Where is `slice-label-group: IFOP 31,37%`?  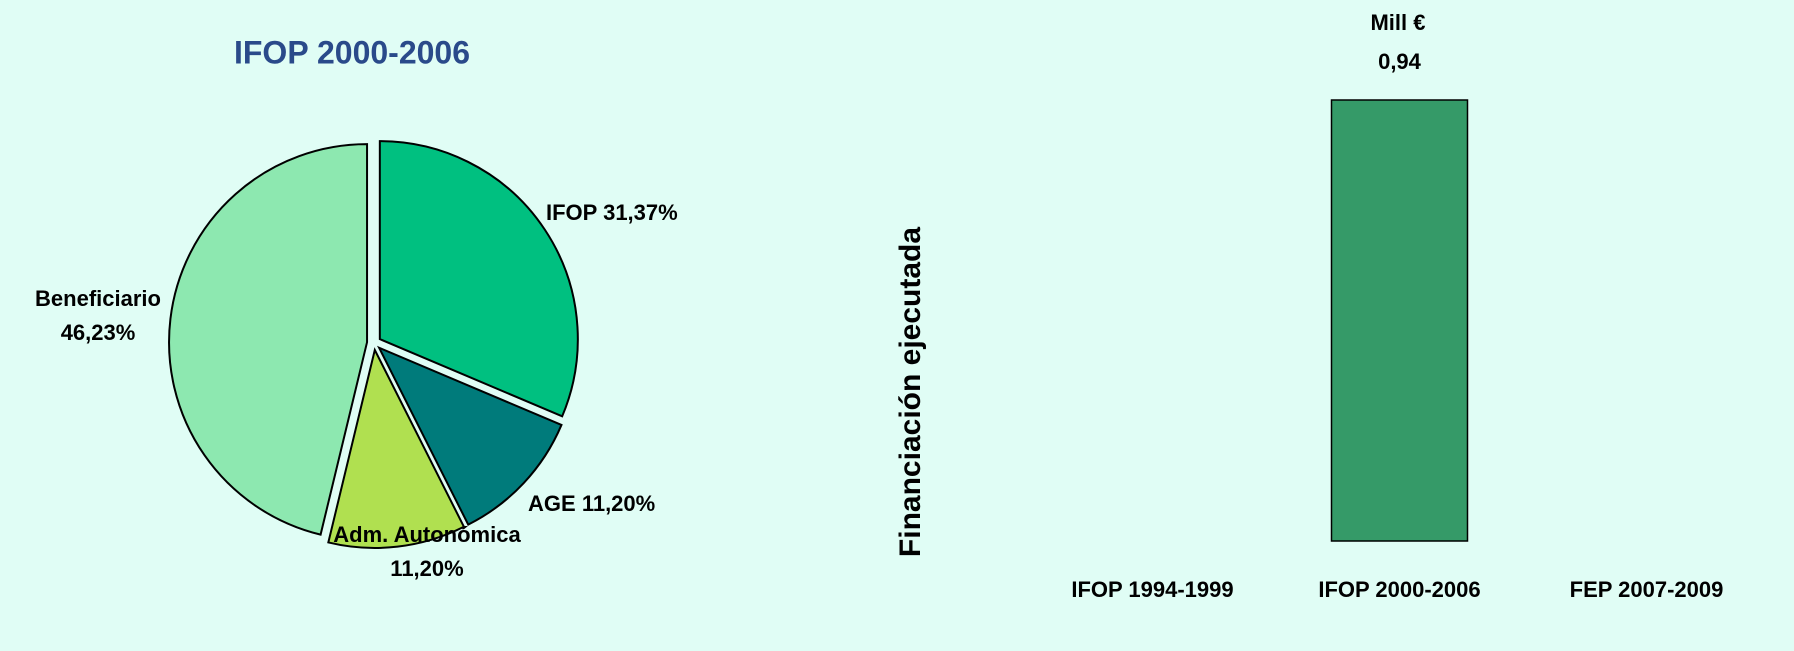 slice-label-group: IFOP 31,37% is located at coordinates (612, 212).